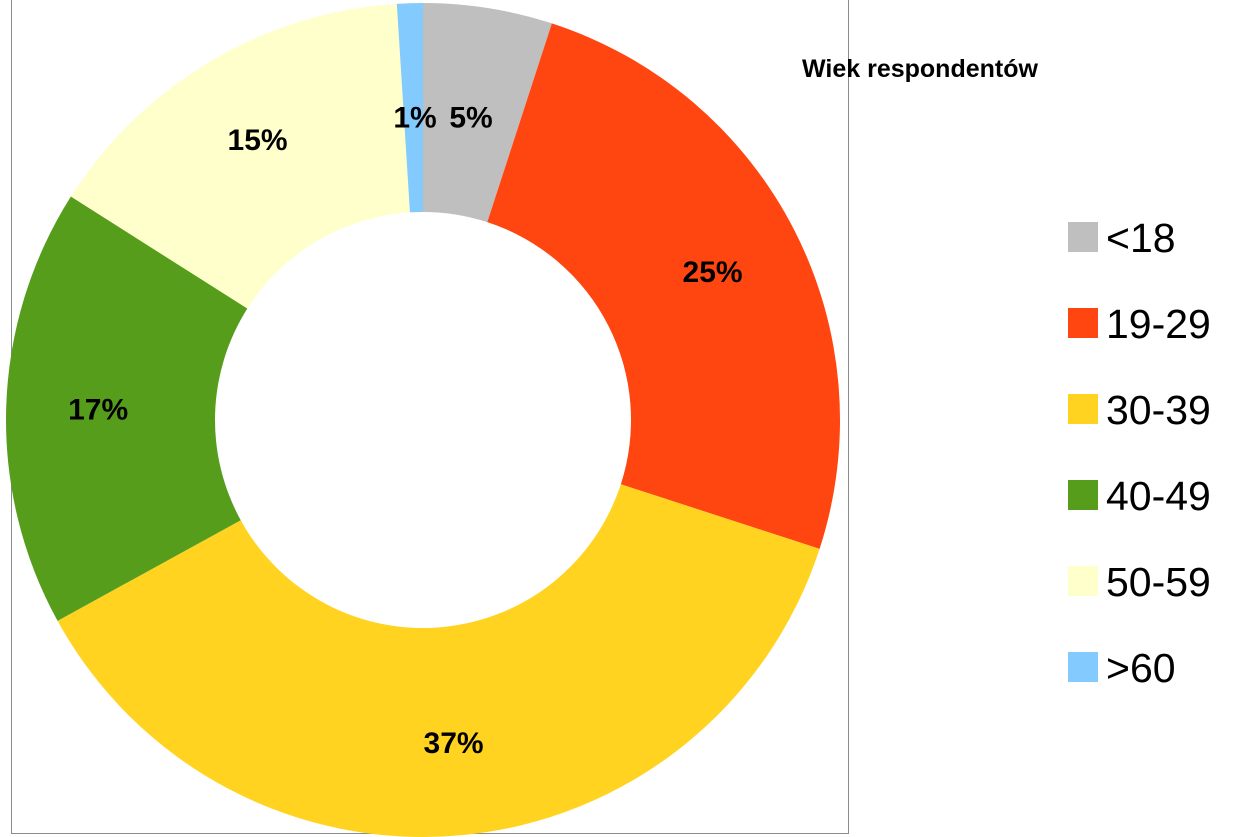  What do you see at coordinates (98, 409) in the screenshot?
I see `slice-label-40-49: 17%` at bounding box center [98, 409].